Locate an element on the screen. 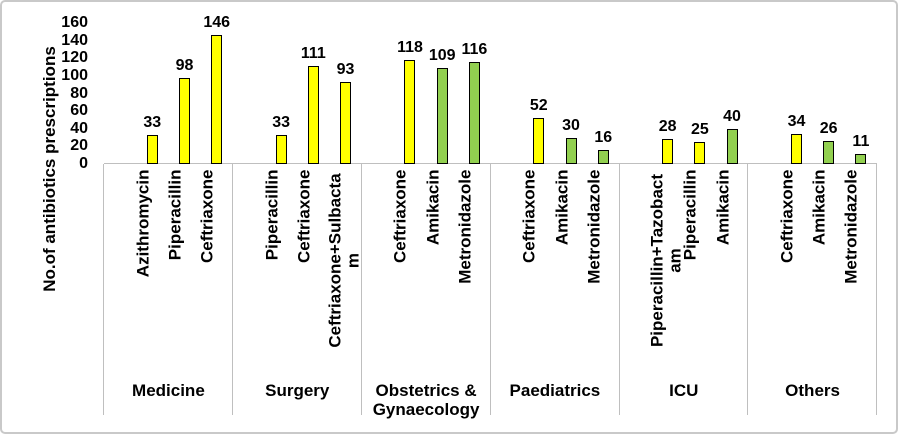 The height and width of the screenshot is (434, 898). bar-value-label: 93 is located at coordinates (345, 70).